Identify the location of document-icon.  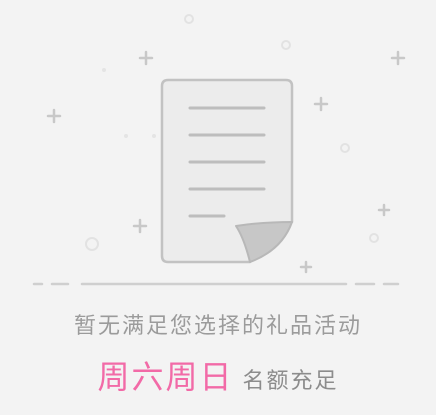
(227, 171).